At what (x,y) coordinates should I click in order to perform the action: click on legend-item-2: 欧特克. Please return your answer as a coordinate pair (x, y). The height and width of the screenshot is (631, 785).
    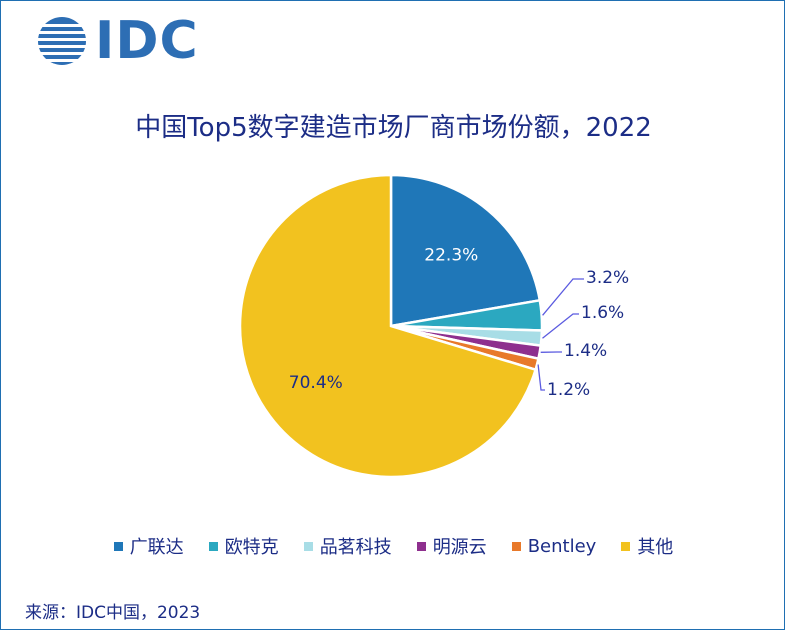
    Looking at the image, I should click on (244, 546).